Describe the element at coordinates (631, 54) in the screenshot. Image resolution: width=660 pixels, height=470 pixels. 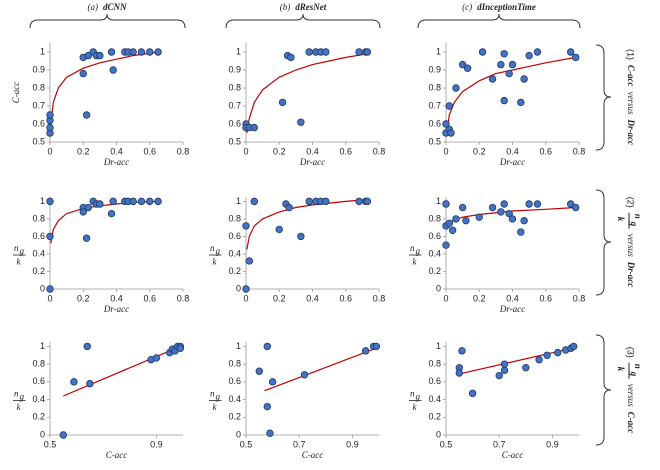
I see `row-label-part: (1)` at that location.